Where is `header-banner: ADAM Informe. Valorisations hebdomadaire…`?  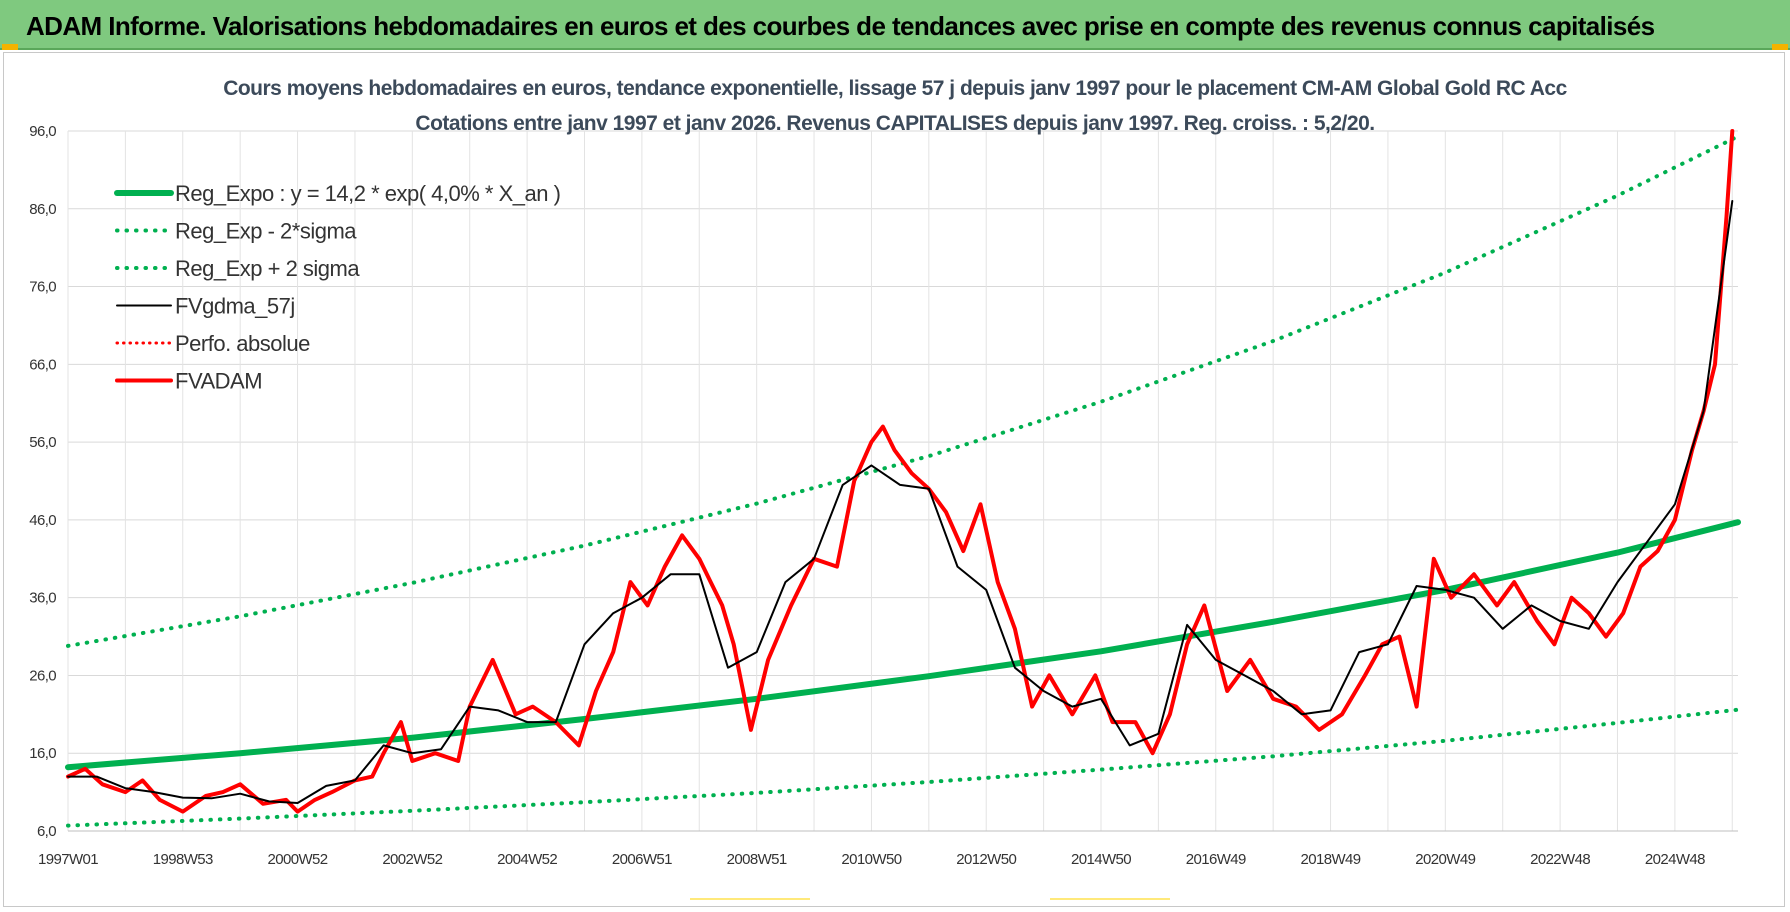 header-banner: ADAM Informe. Valorisations hebdomadaire… is located at coordinates (895, 25).